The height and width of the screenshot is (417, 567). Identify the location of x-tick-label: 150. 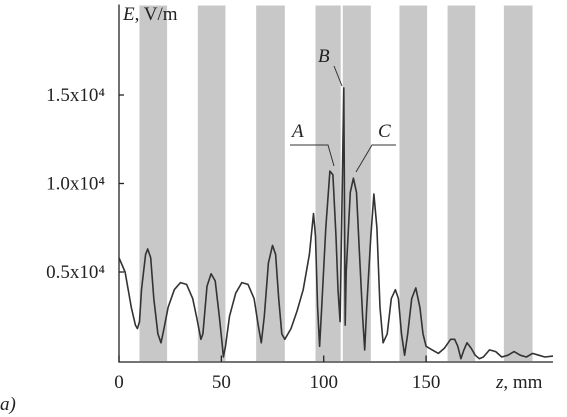
(426, 382).